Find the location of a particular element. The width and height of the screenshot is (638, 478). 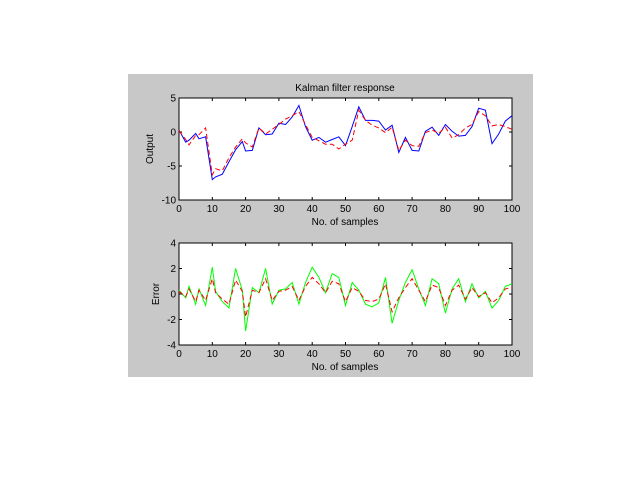

error-ytick-label: -4 is located at coordinates (171, 346).